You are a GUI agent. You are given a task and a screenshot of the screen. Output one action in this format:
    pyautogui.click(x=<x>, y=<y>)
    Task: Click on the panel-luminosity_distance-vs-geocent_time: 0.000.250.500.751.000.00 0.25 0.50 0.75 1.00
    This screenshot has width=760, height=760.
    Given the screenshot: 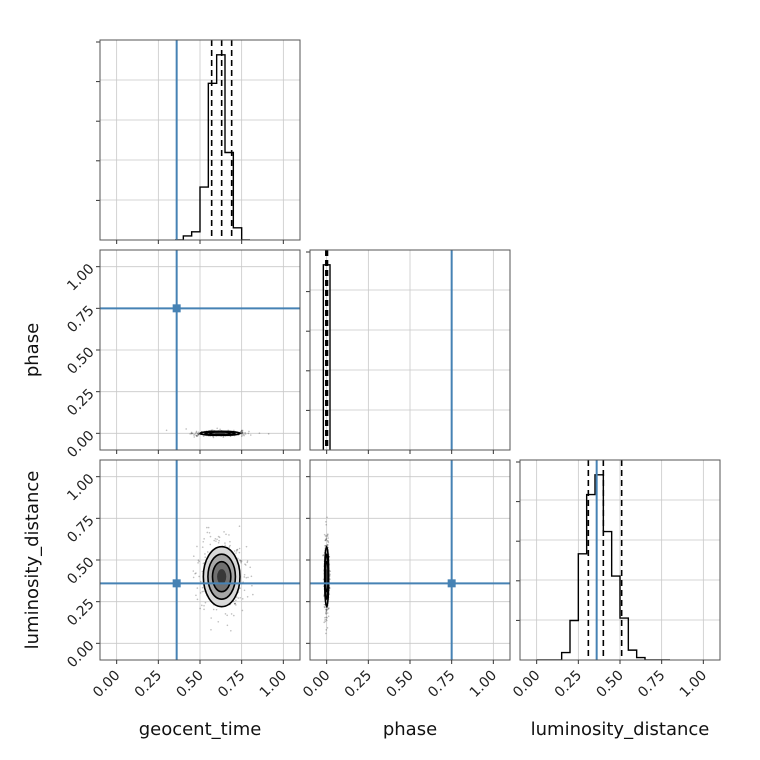 What is the action you would take?
    pyautogui.click(x=182, y=580)
    